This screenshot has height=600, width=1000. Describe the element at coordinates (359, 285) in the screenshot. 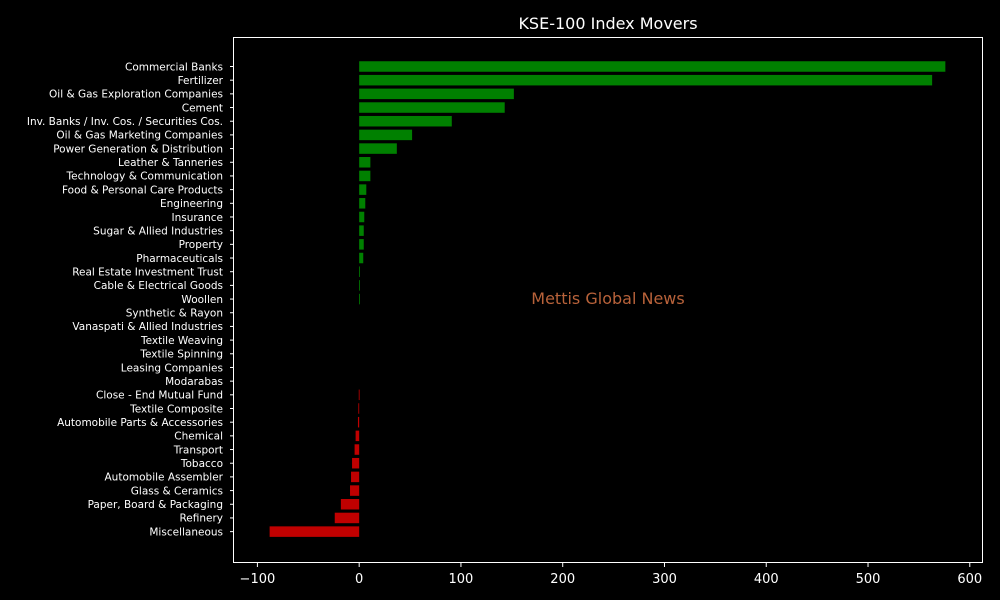

I see `bar-cable-electrical-goods` at that location.